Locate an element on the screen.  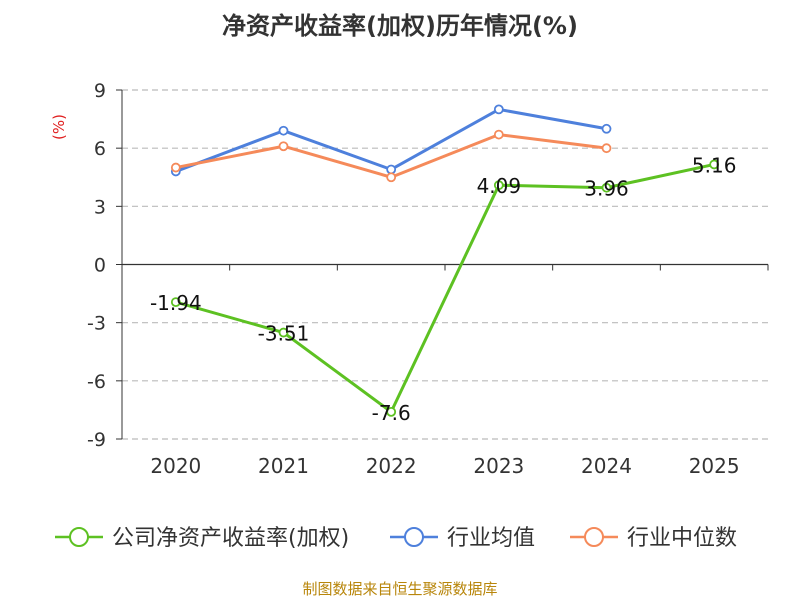
data-label: -1.94 is located at coordinates (176, 303).